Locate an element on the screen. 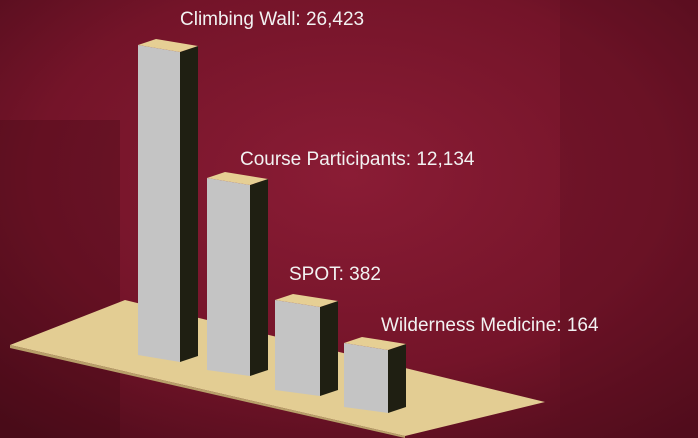 Image resolution: width=698 pixels, height=438 pixels. platform-edge is located at coordinates (207, 391).